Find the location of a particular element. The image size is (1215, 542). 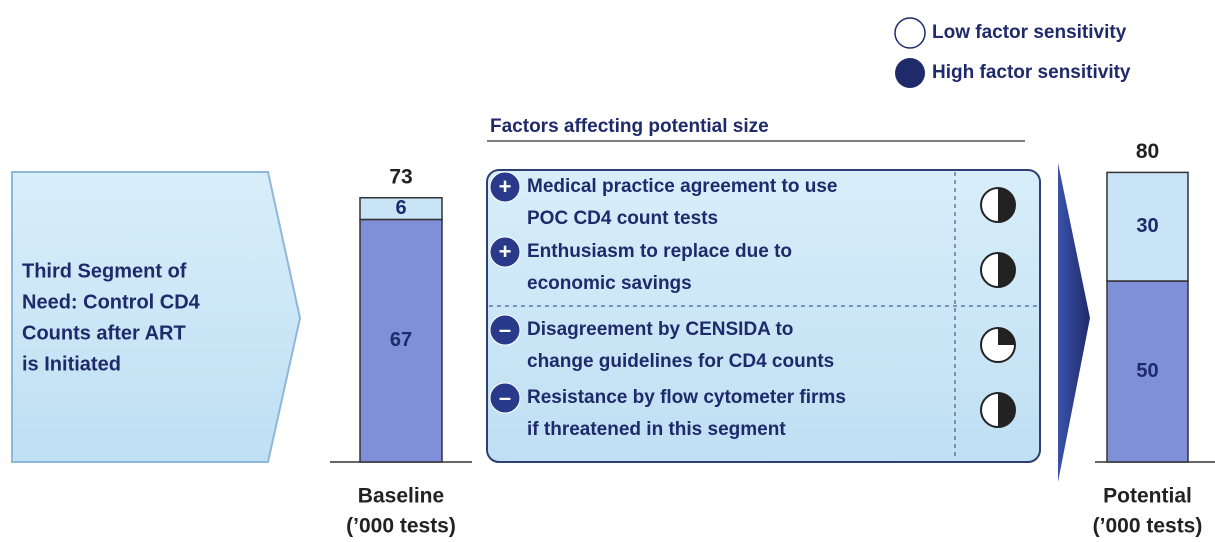

factors-title: Factors affecting potential size is located at coordinates (629, 126).